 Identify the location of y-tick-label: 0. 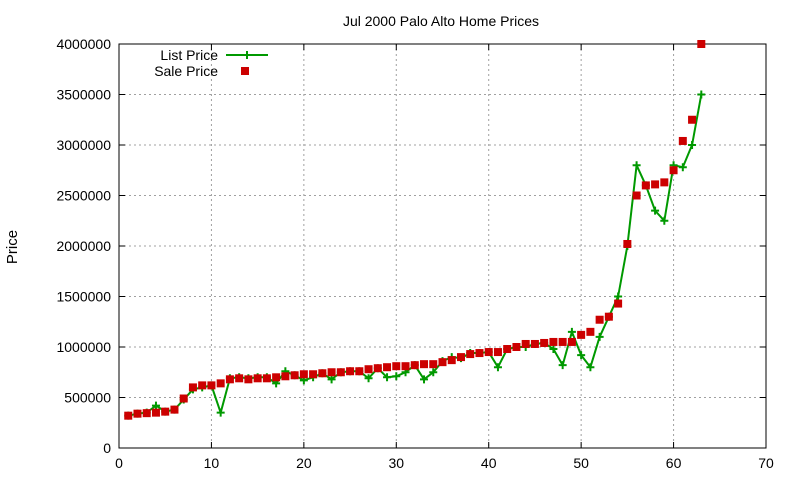
(107, 448).